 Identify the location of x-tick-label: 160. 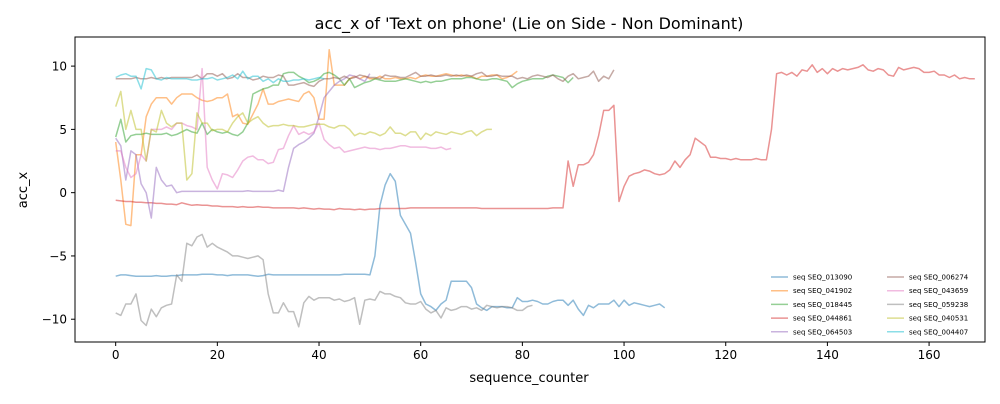
(929, 355).